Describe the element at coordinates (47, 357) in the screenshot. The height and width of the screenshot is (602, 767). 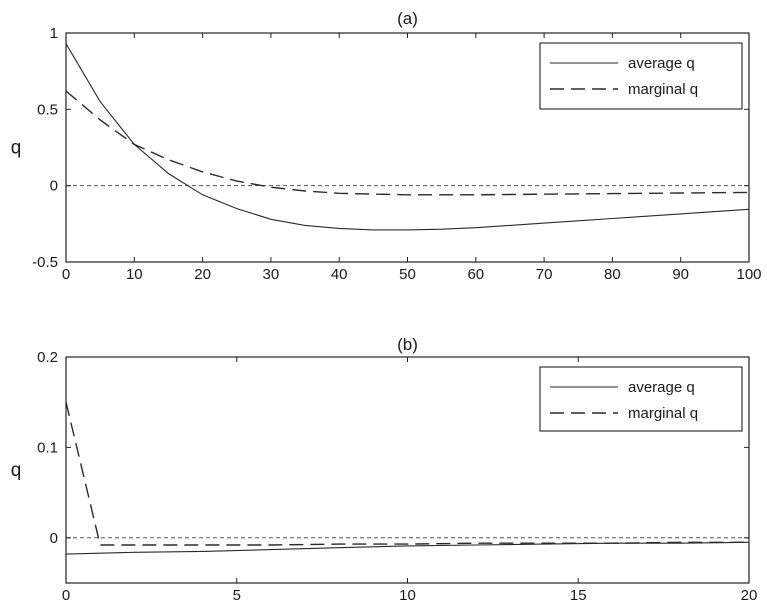
I see `y-tick-label: 0.2` at that location.